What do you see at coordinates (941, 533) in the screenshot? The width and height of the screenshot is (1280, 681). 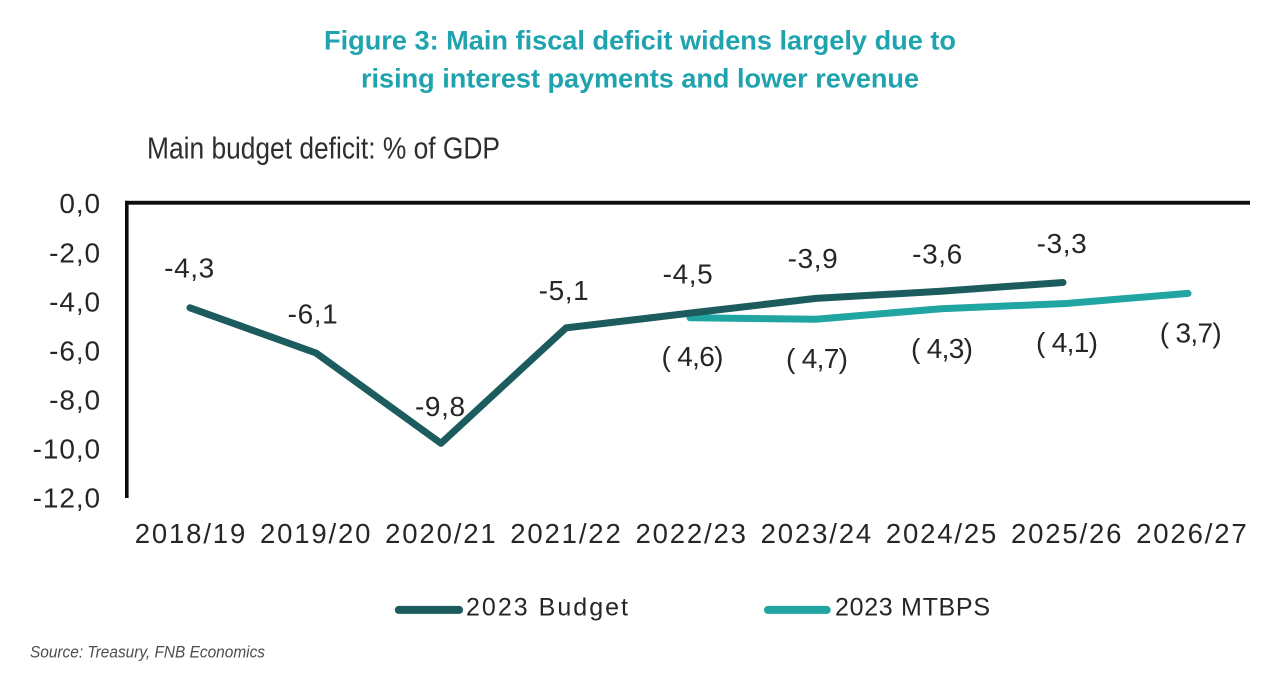 I see `svg-text: 2024/25` at bounding box center [941, 533].